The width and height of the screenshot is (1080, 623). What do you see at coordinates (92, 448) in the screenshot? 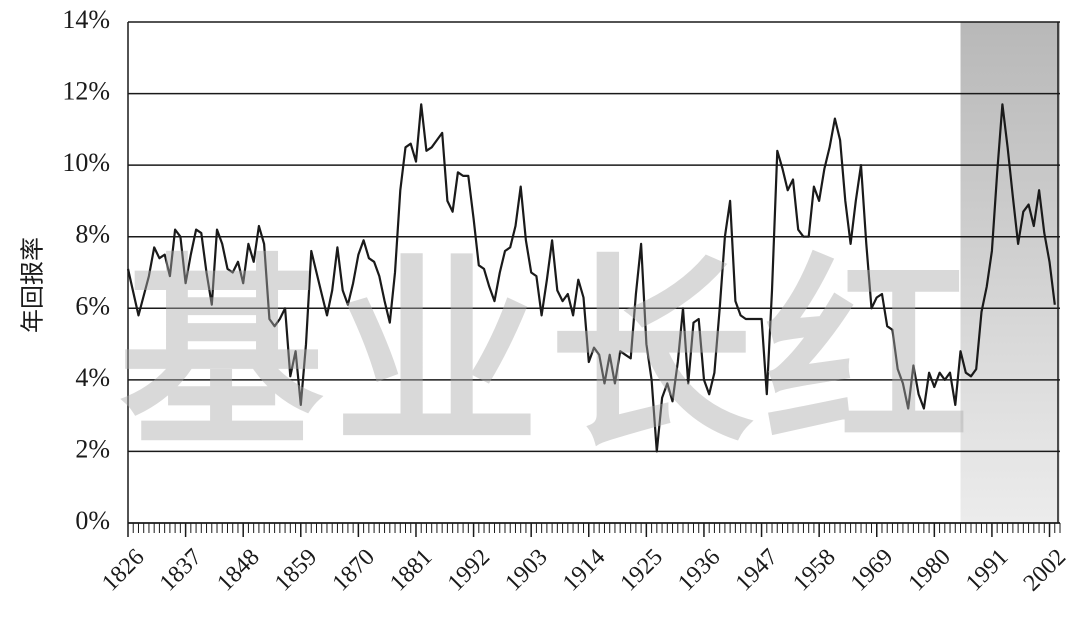
I see `y-tick-label: 2%` at bounding box center [92, 448].